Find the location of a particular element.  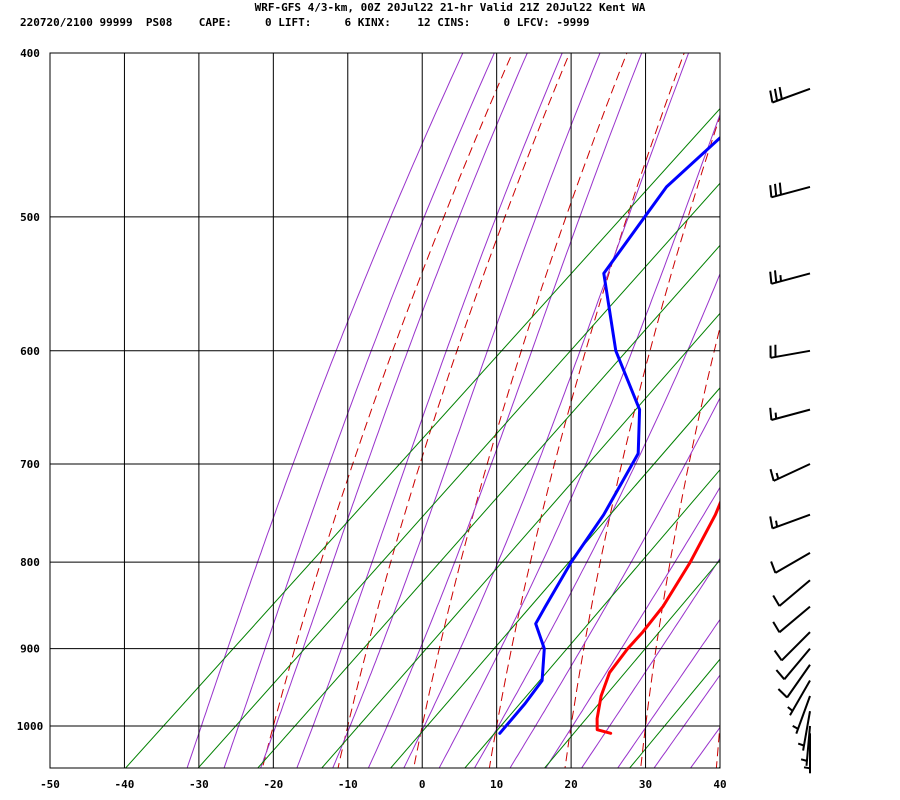

y-tick-label: 1000 is located at coordinates (30, 726).